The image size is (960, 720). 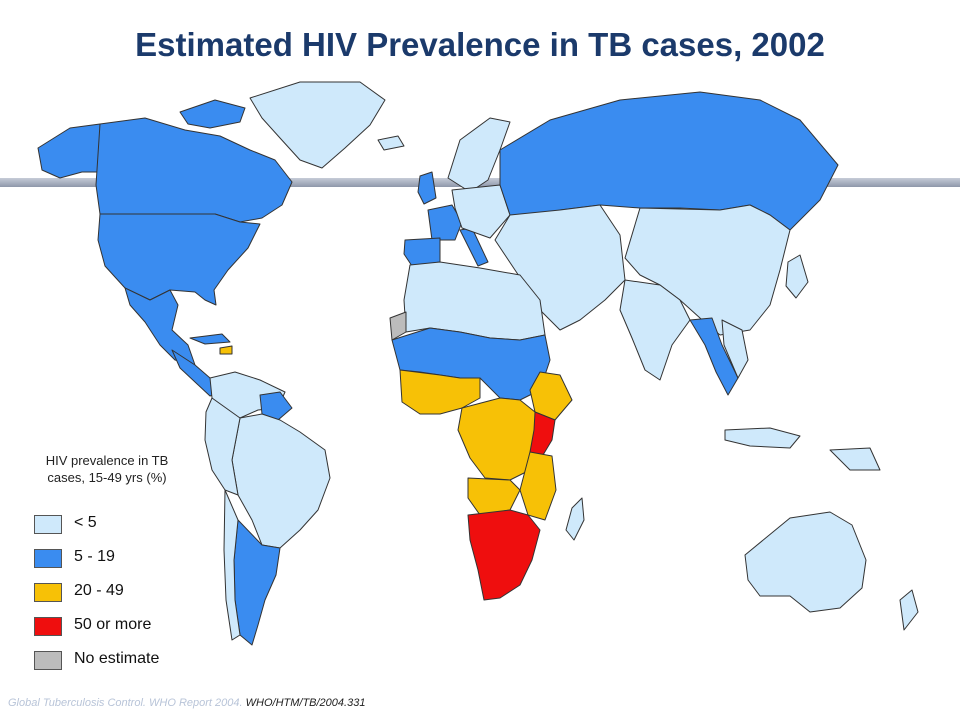 What do you see at coordinates (212, 114) in the screenshot?
I see `region-canada-islands` at bounding box center [212, 114].